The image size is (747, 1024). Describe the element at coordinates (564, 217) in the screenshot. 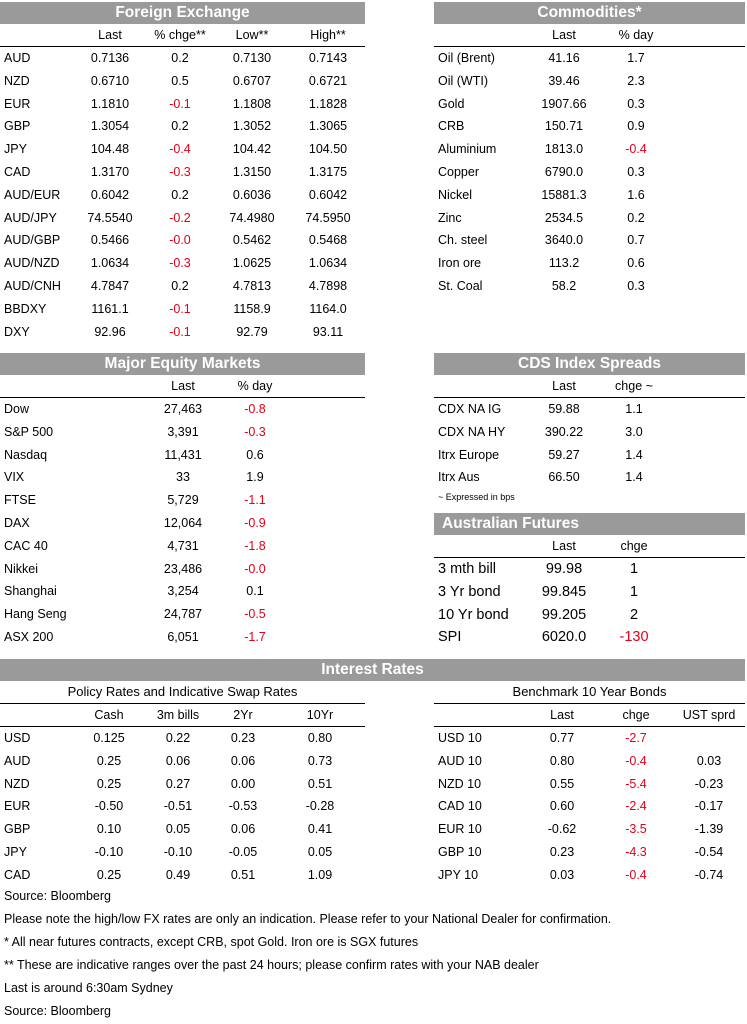

I see `com-cell: 2534.5` at that location.